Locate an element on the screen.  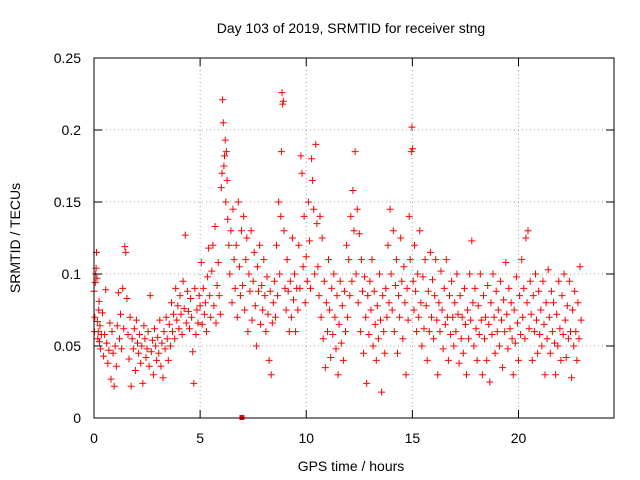
y-tick-label: 0.05 is located at coordinates (67, 346).